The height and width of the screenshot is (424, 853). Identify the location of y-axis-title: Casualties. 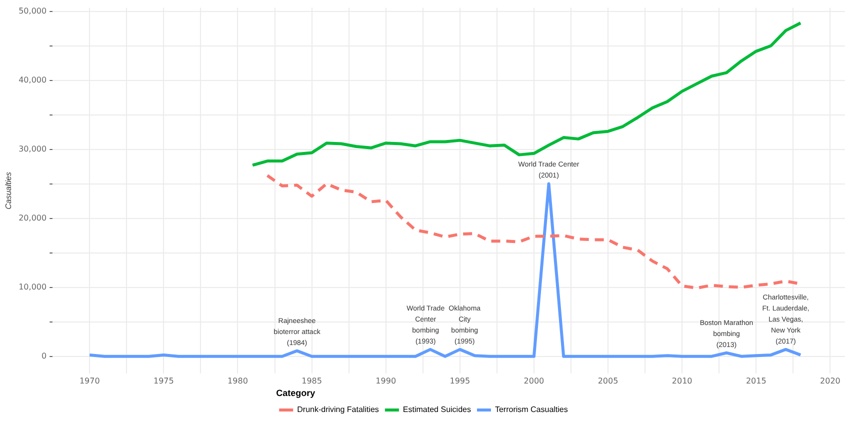
(9, 191).